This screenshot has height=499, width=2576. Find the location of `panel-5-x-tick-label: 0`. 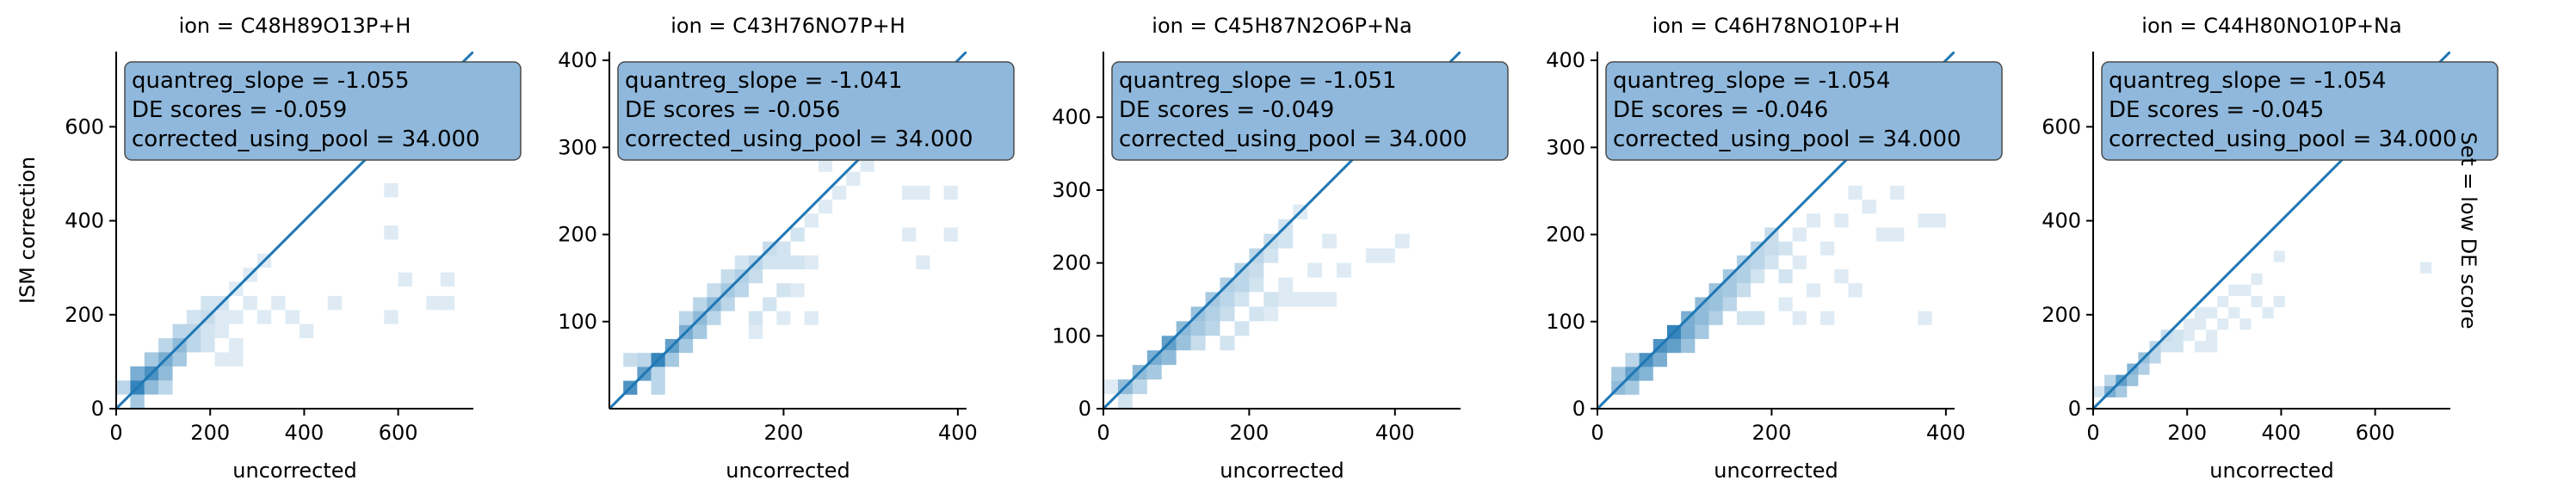

panel-5-x-tick-label: 0 is located at coordinates (2092, 433).